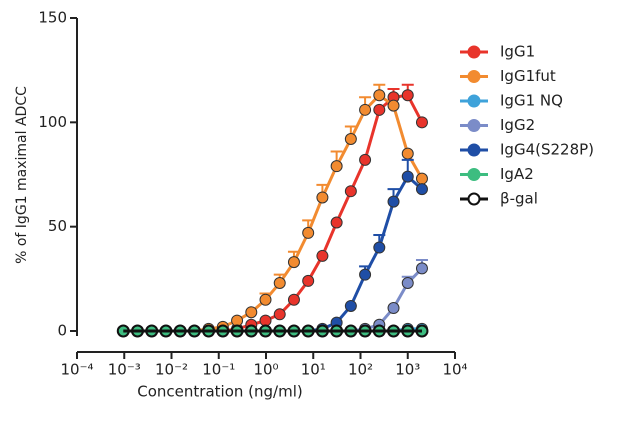  I want to click on x-tick-label: 10⁻³, so click(124, 370).